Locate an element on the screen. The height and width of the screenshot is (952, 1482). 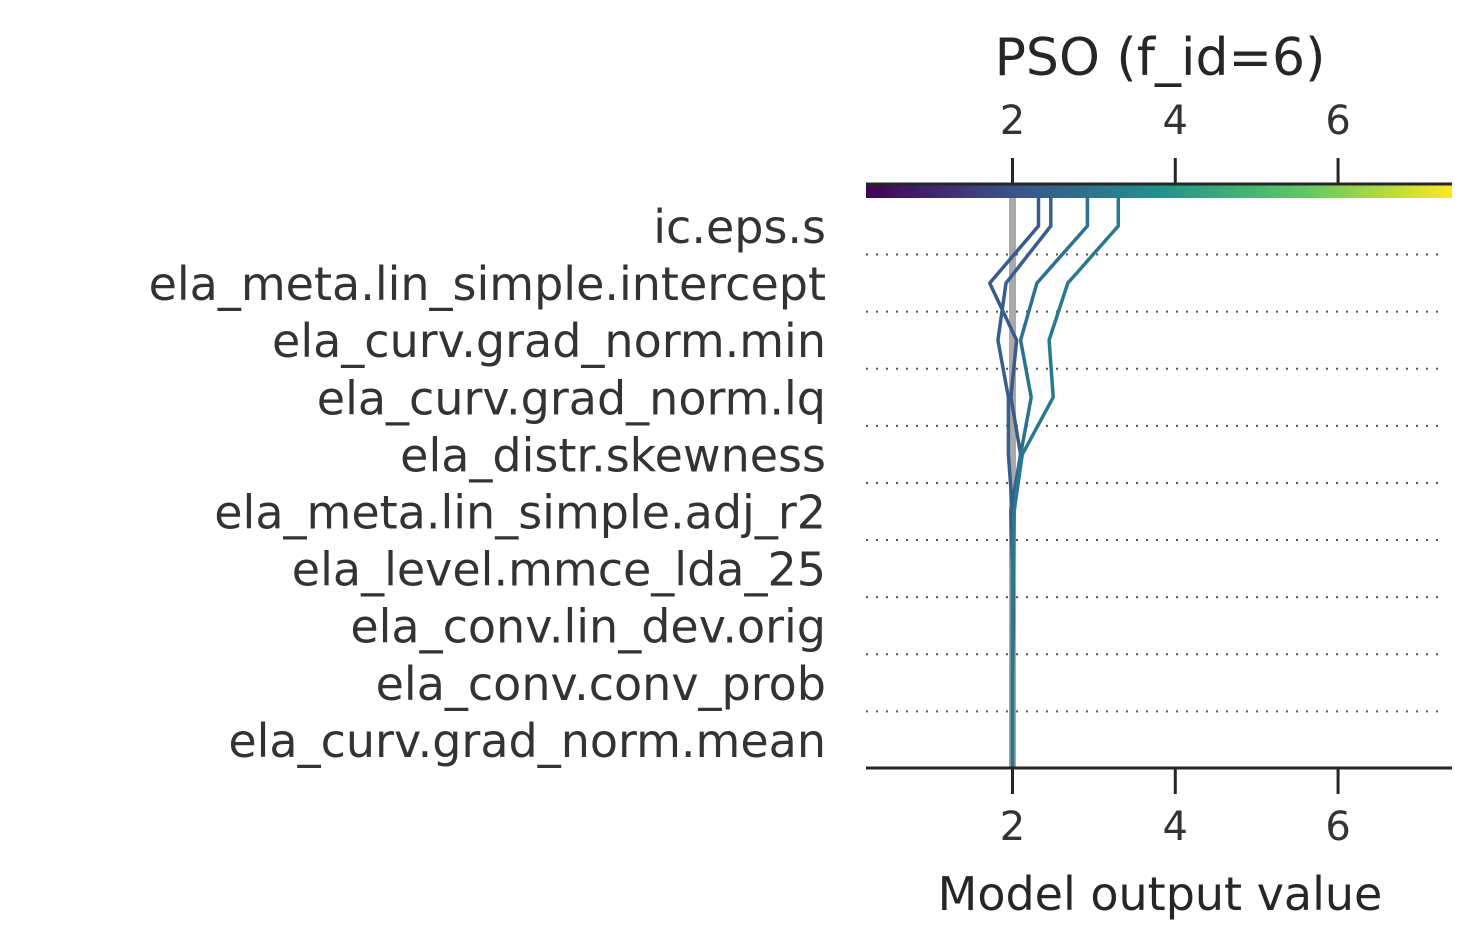
x-axis-label: Model output value is located at coordinates (1160, 894).